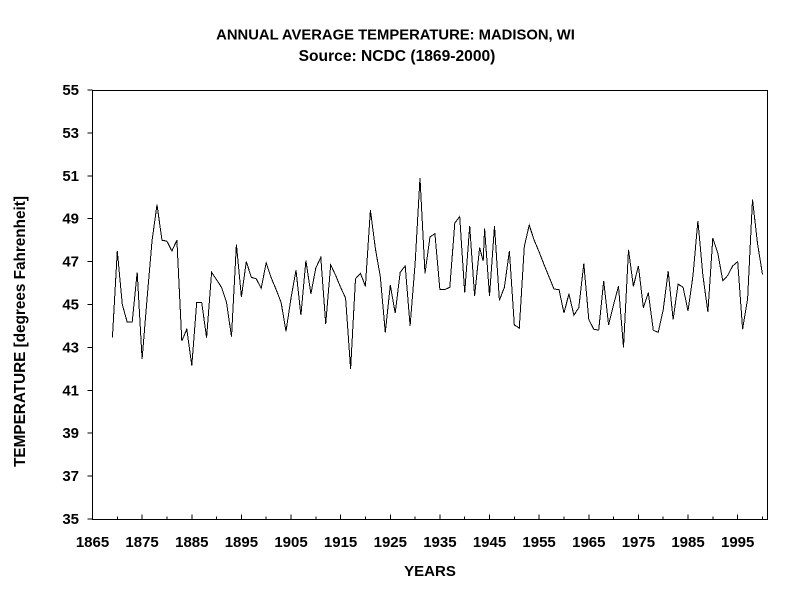 This screenshot has height=600, width=800. I want to click on svg-text: 1935, so click(439, 542).